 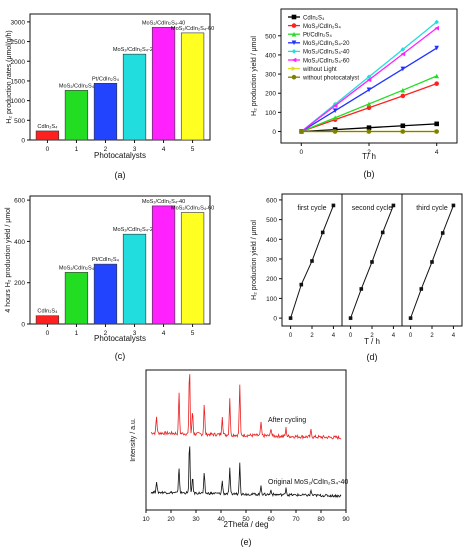 What do you see at coordinates (77, 268) in the screenshot?
I see `c-bar-label: MoS₂/CdIn₂S₄` at bounding box center [77, 268].